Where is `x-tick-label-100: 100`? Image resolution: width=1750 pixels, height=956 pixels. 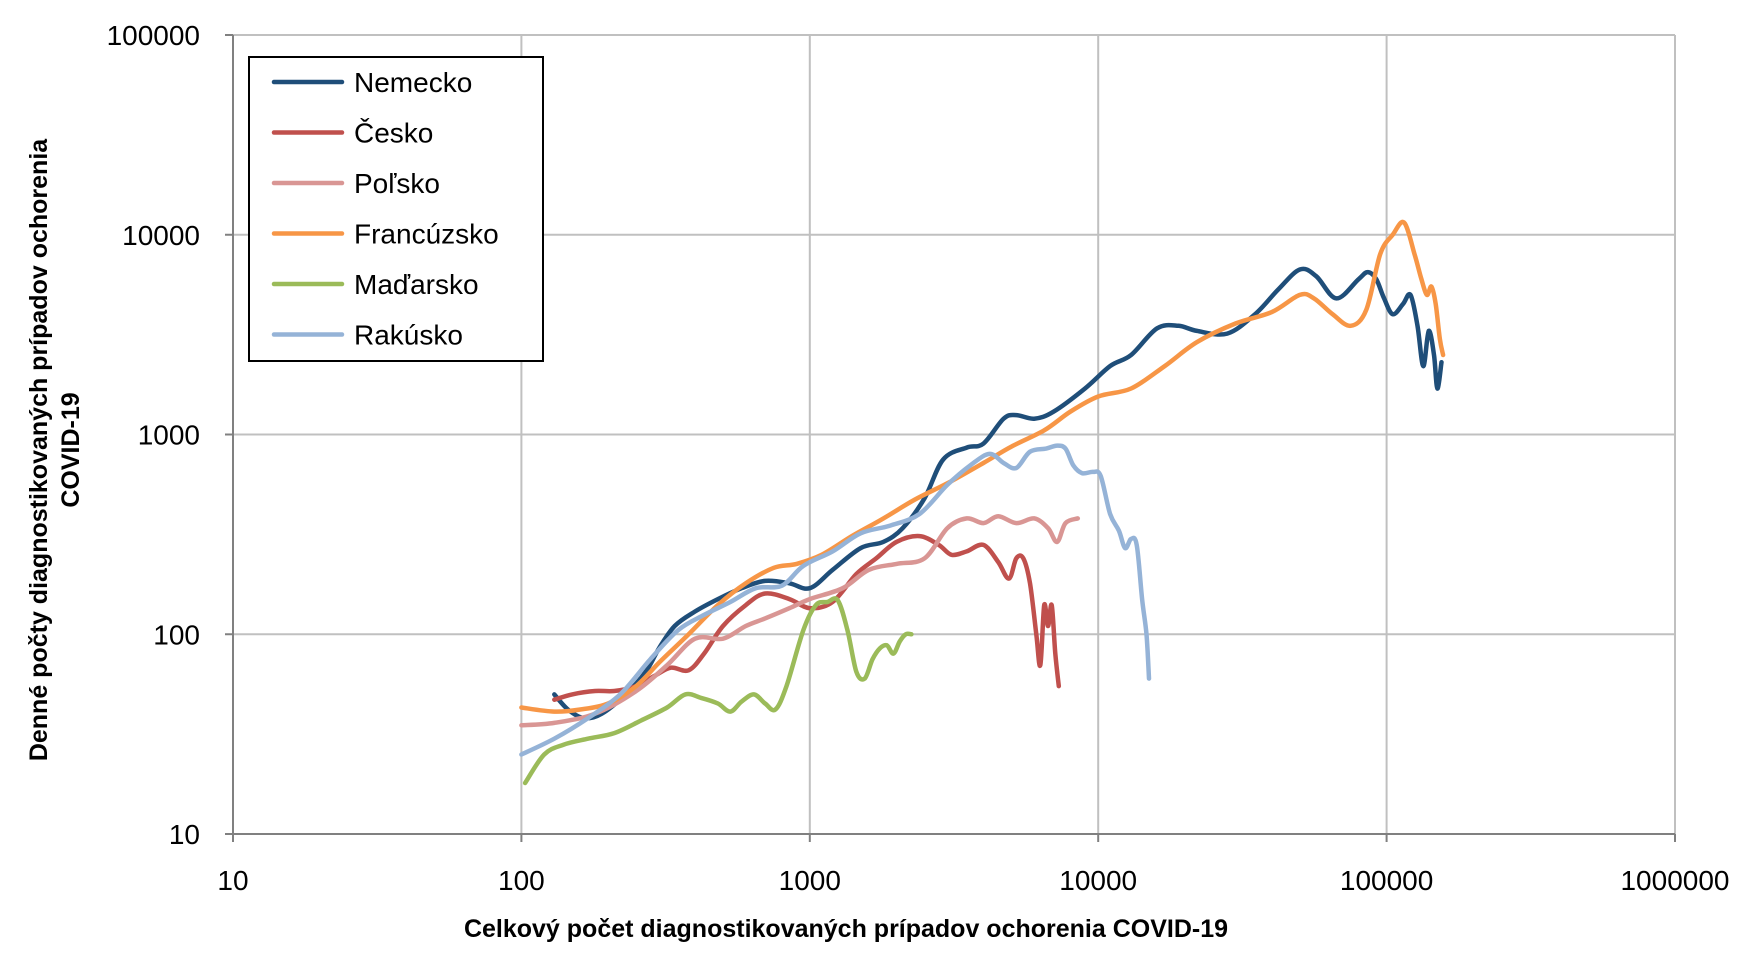 x-tick-label-100: 100 is located at coordinates (521, 880).